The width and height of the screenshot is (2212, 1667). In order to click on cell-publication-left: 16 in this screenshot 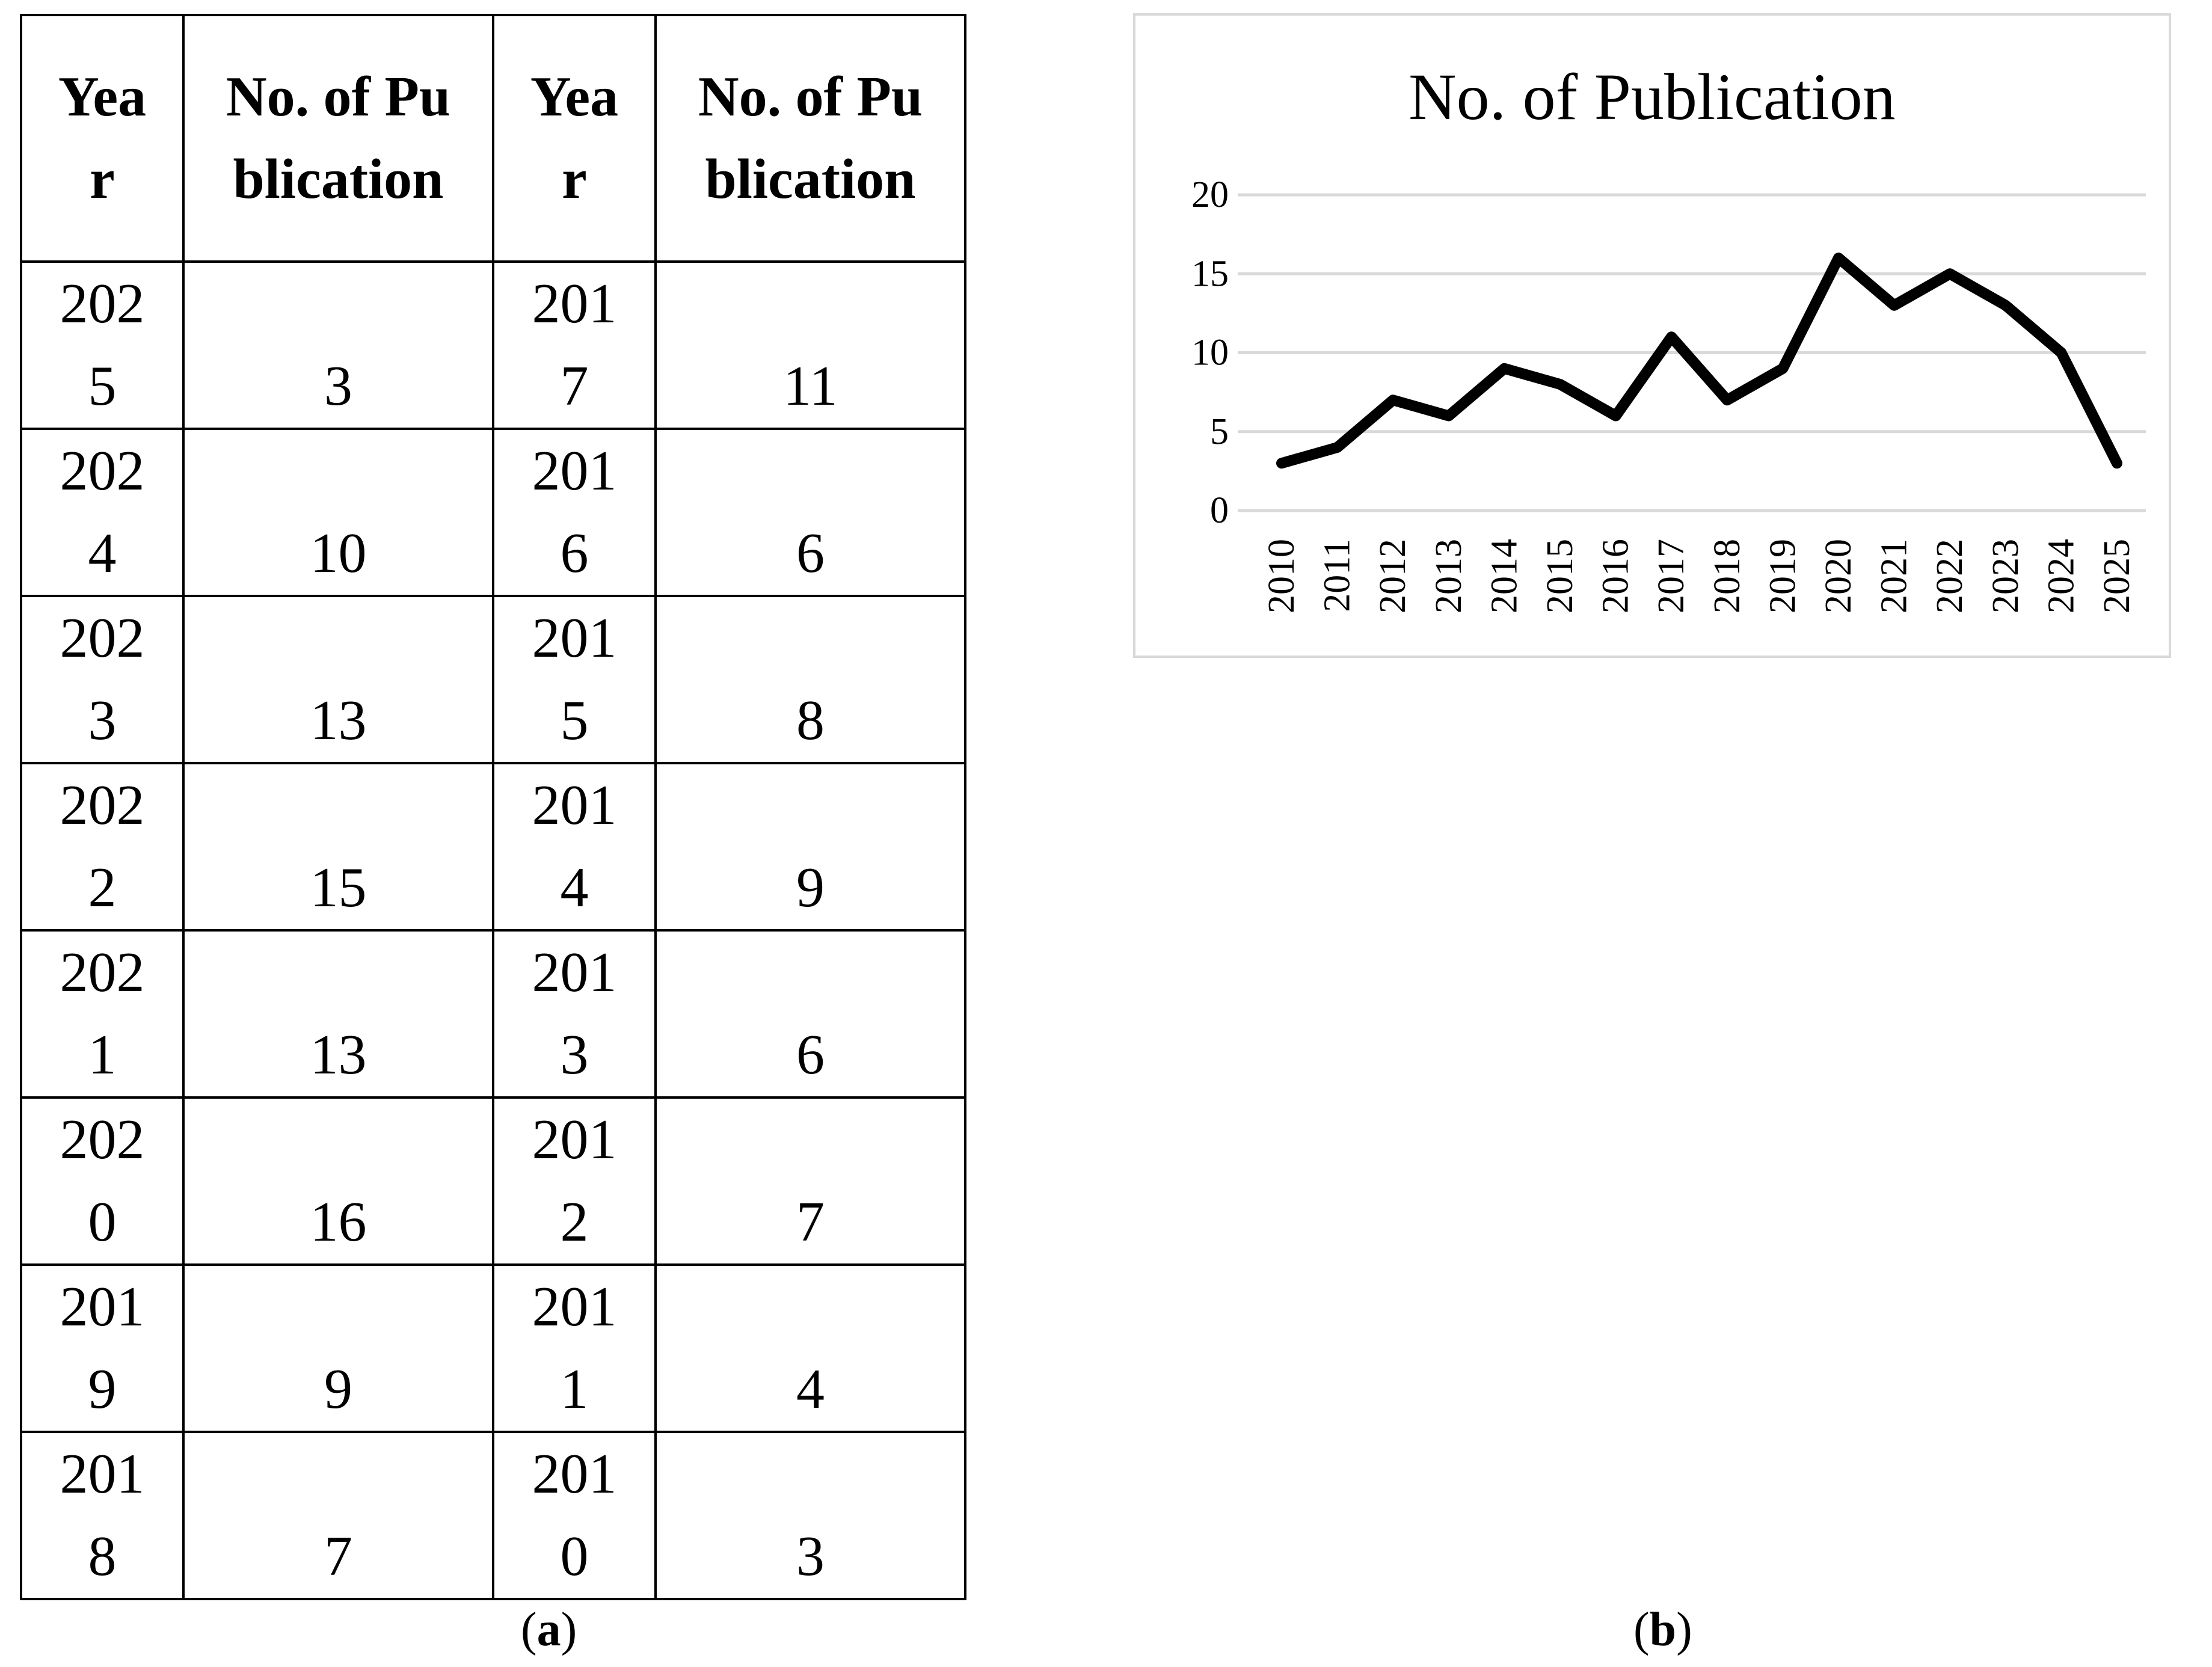, I will do `click(338, 1181)`.